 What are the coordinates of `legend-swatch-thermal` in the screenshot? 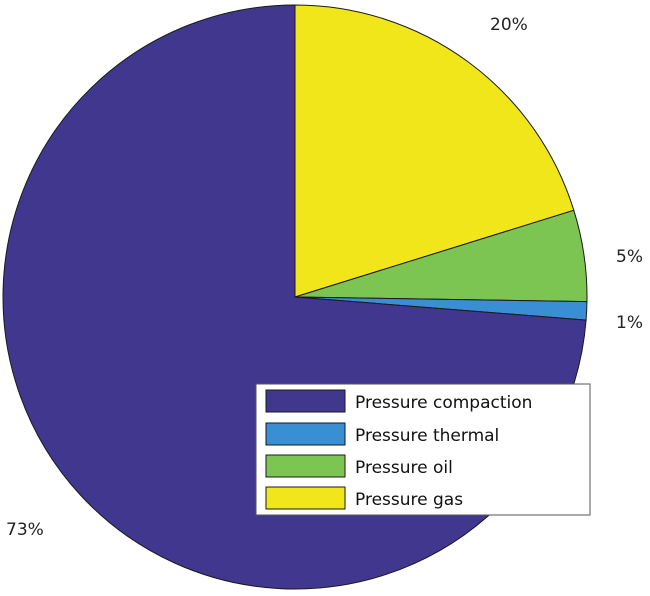 It's located at (305, 434).